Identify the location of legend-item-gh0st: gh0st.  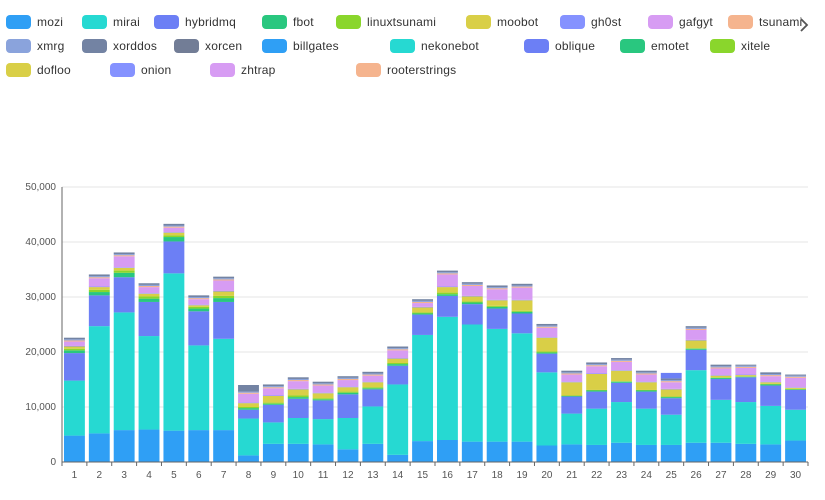
(590, 22).